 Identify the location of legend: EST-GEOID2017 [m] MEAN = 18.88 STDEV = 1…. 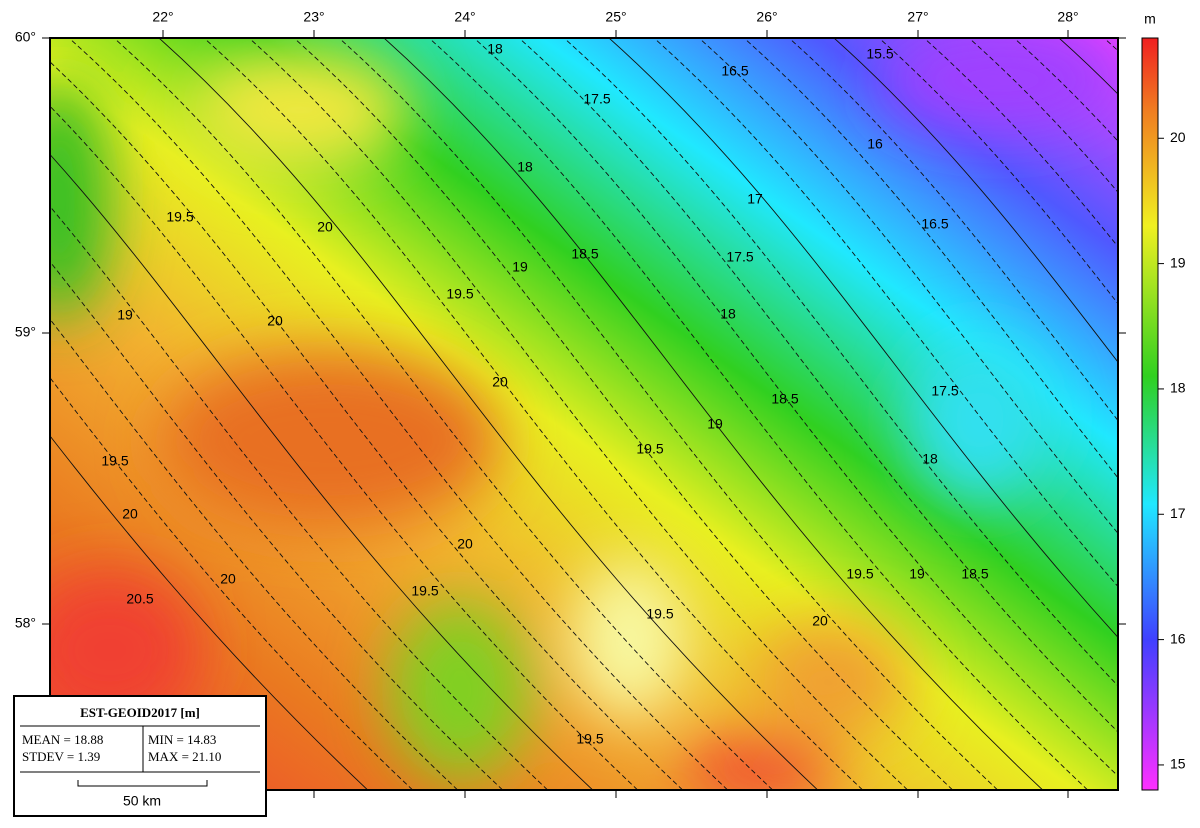
(140, 756).